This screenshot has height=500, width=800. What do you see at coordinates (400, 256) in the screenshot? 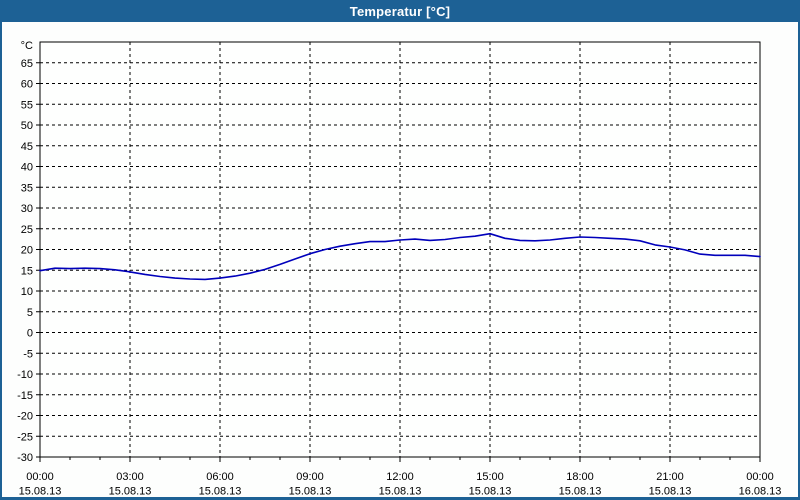
I see `temperature-line` at bounding box center [400, 256].